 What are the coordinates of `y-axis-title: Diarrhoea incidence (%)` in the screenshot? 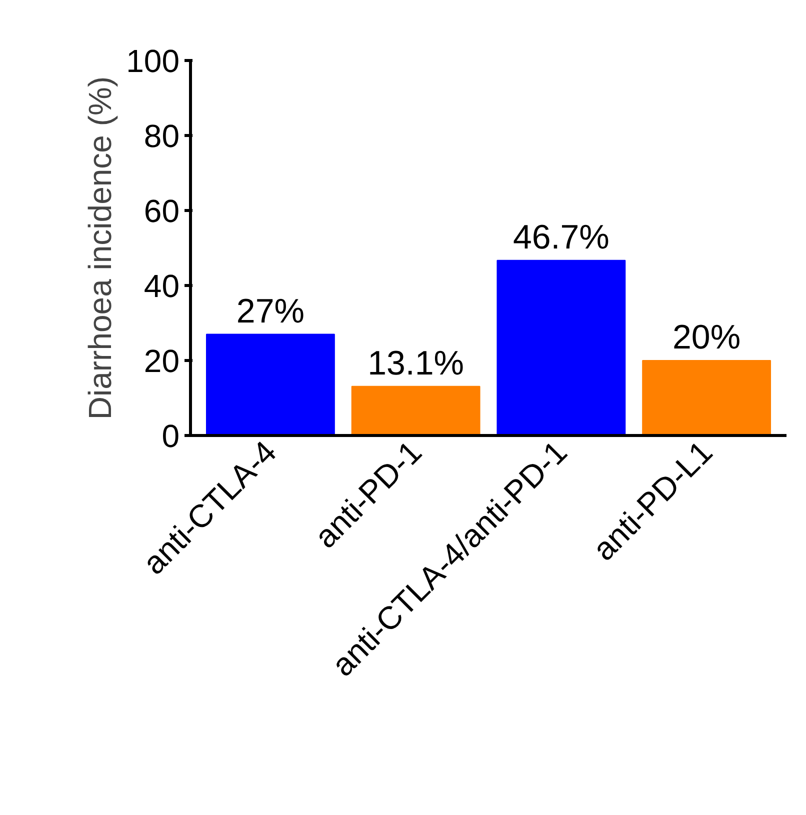 It's located at (100, 248).